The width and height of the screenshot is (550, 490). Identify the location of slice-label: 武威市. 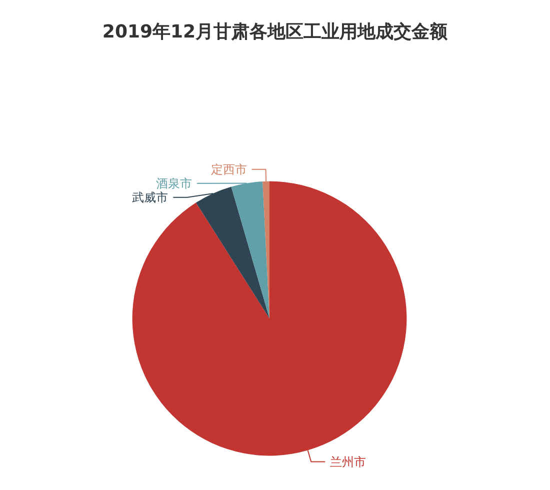
(150, 197).